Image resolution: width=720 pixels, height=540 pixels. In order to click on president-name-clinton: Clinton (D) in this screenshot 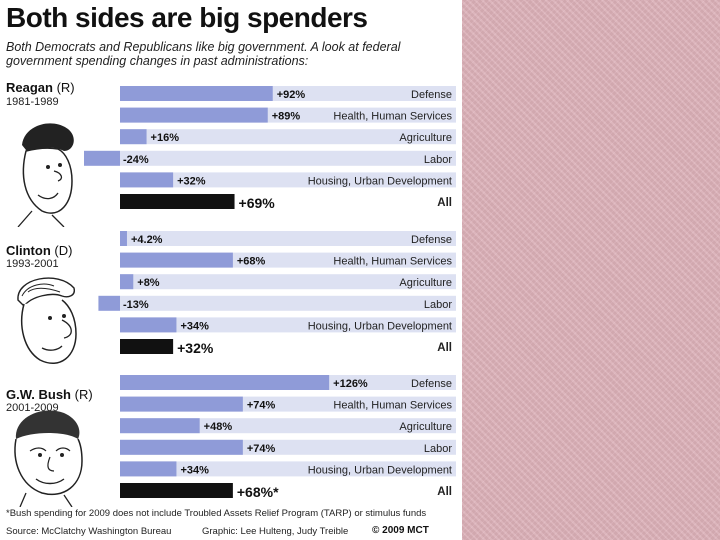, I will do `click(39, 250)`.